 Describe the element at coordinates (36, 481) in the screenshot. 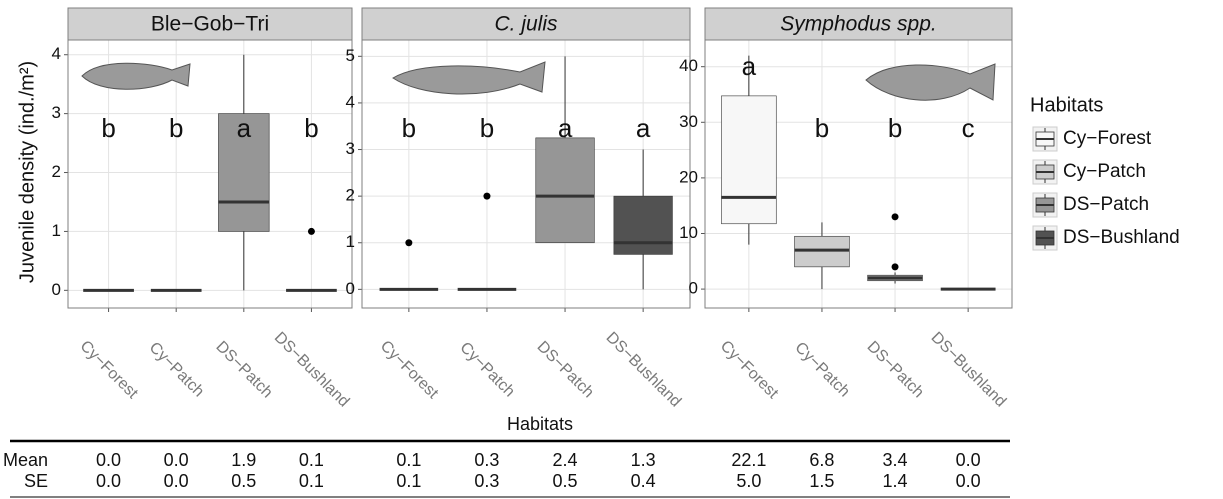

I see `table-row-label: SE` at that location.